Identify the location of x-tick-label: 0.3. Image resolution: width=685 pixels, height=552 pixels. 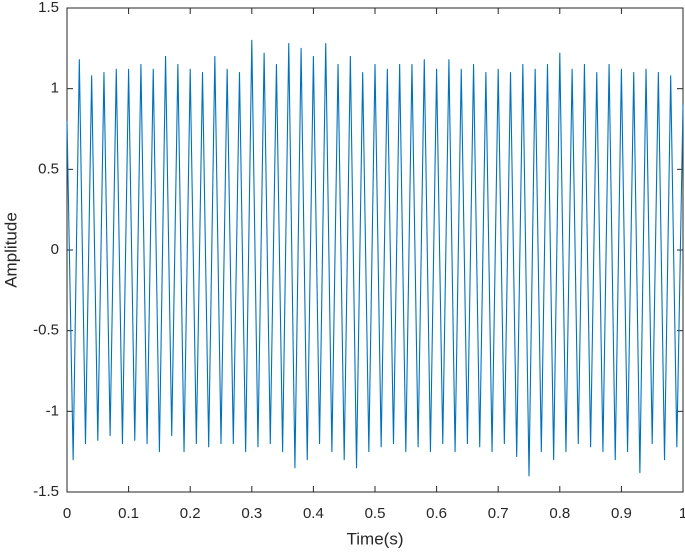
(251, 513).